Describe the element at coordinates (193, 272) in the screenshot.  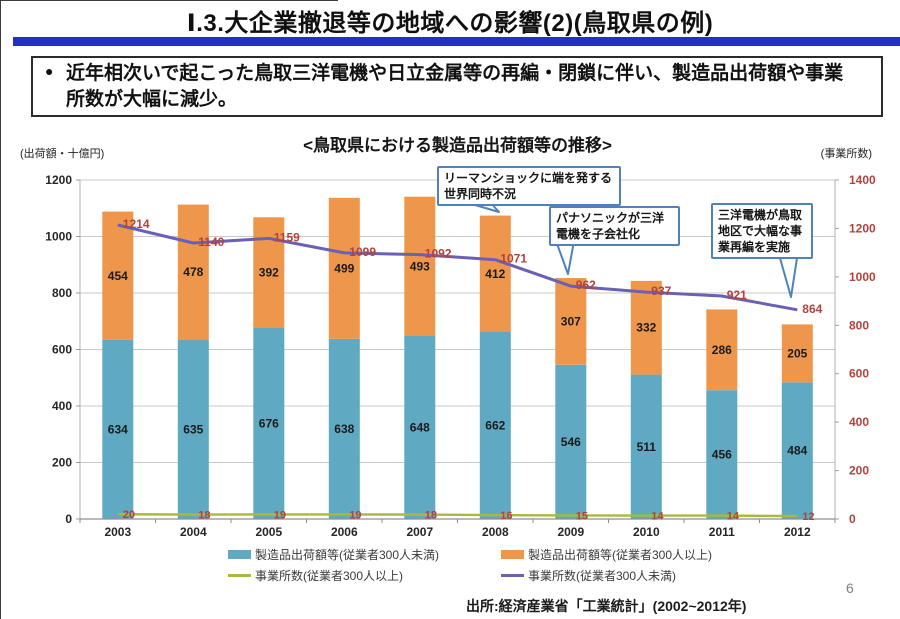
I see `svg-text: 478` at that location.